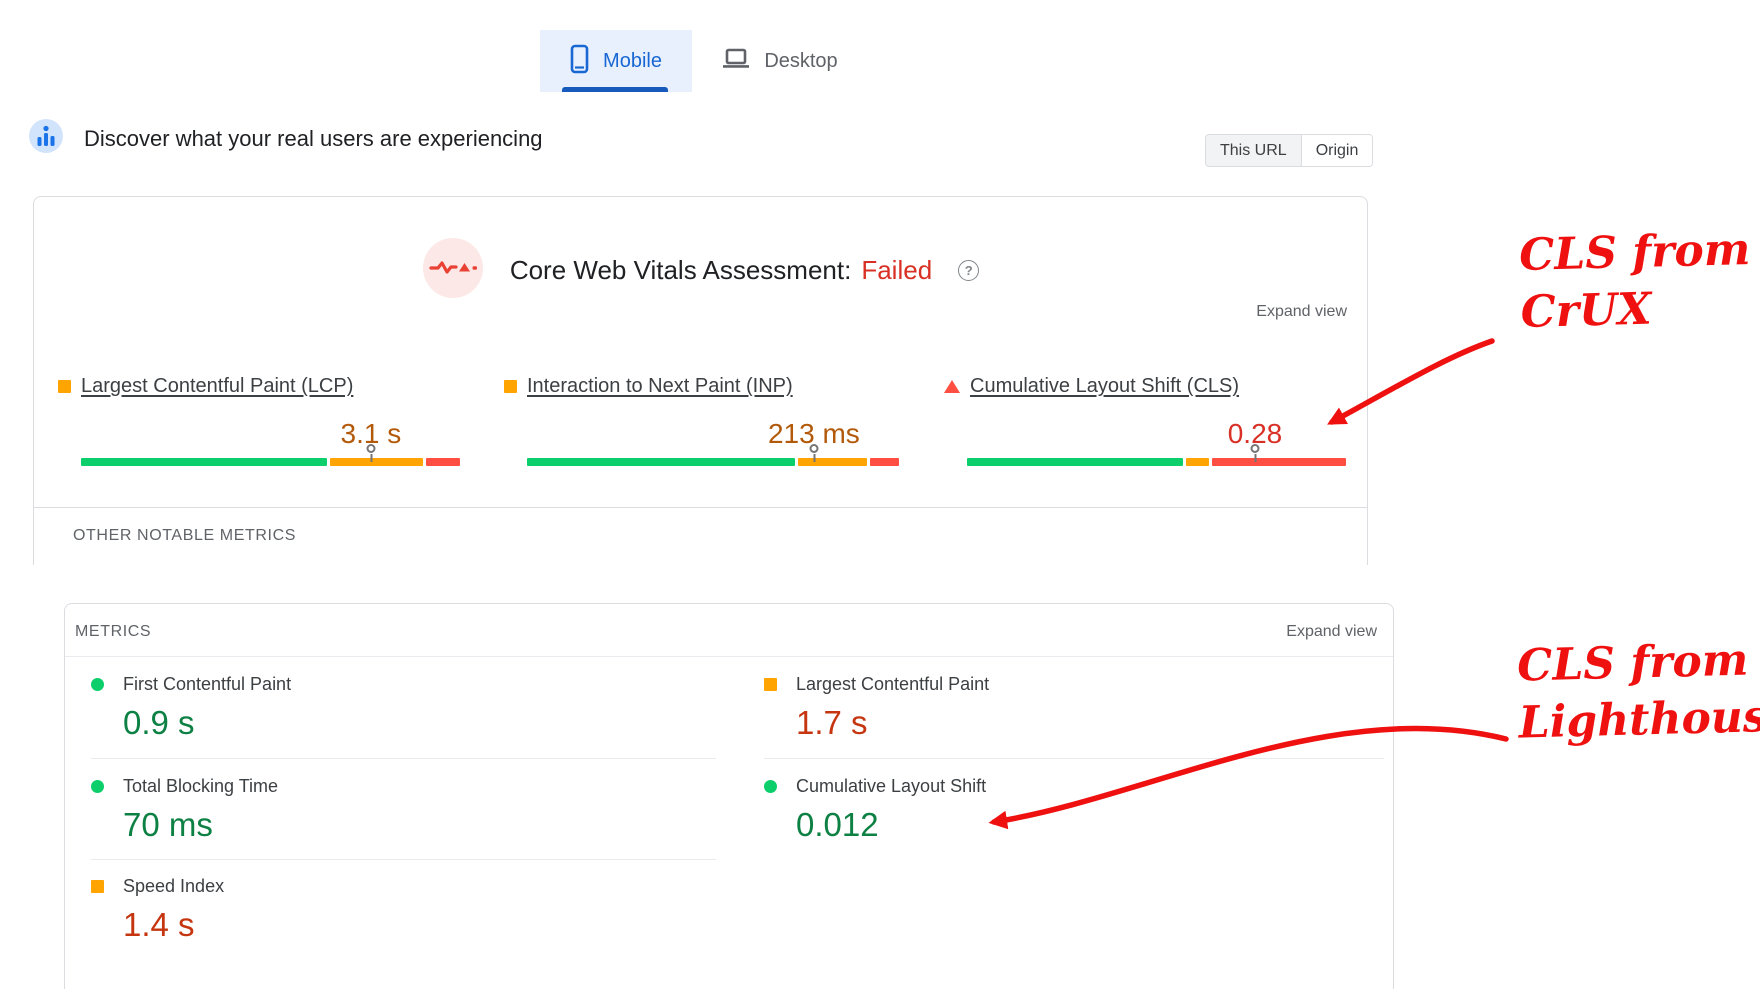 This screenshot has width=1760, height=989. Describe the element at coordinates (1586, 311) in the screenshot. I see `annotation-crux-line2: CrUX` at that location.